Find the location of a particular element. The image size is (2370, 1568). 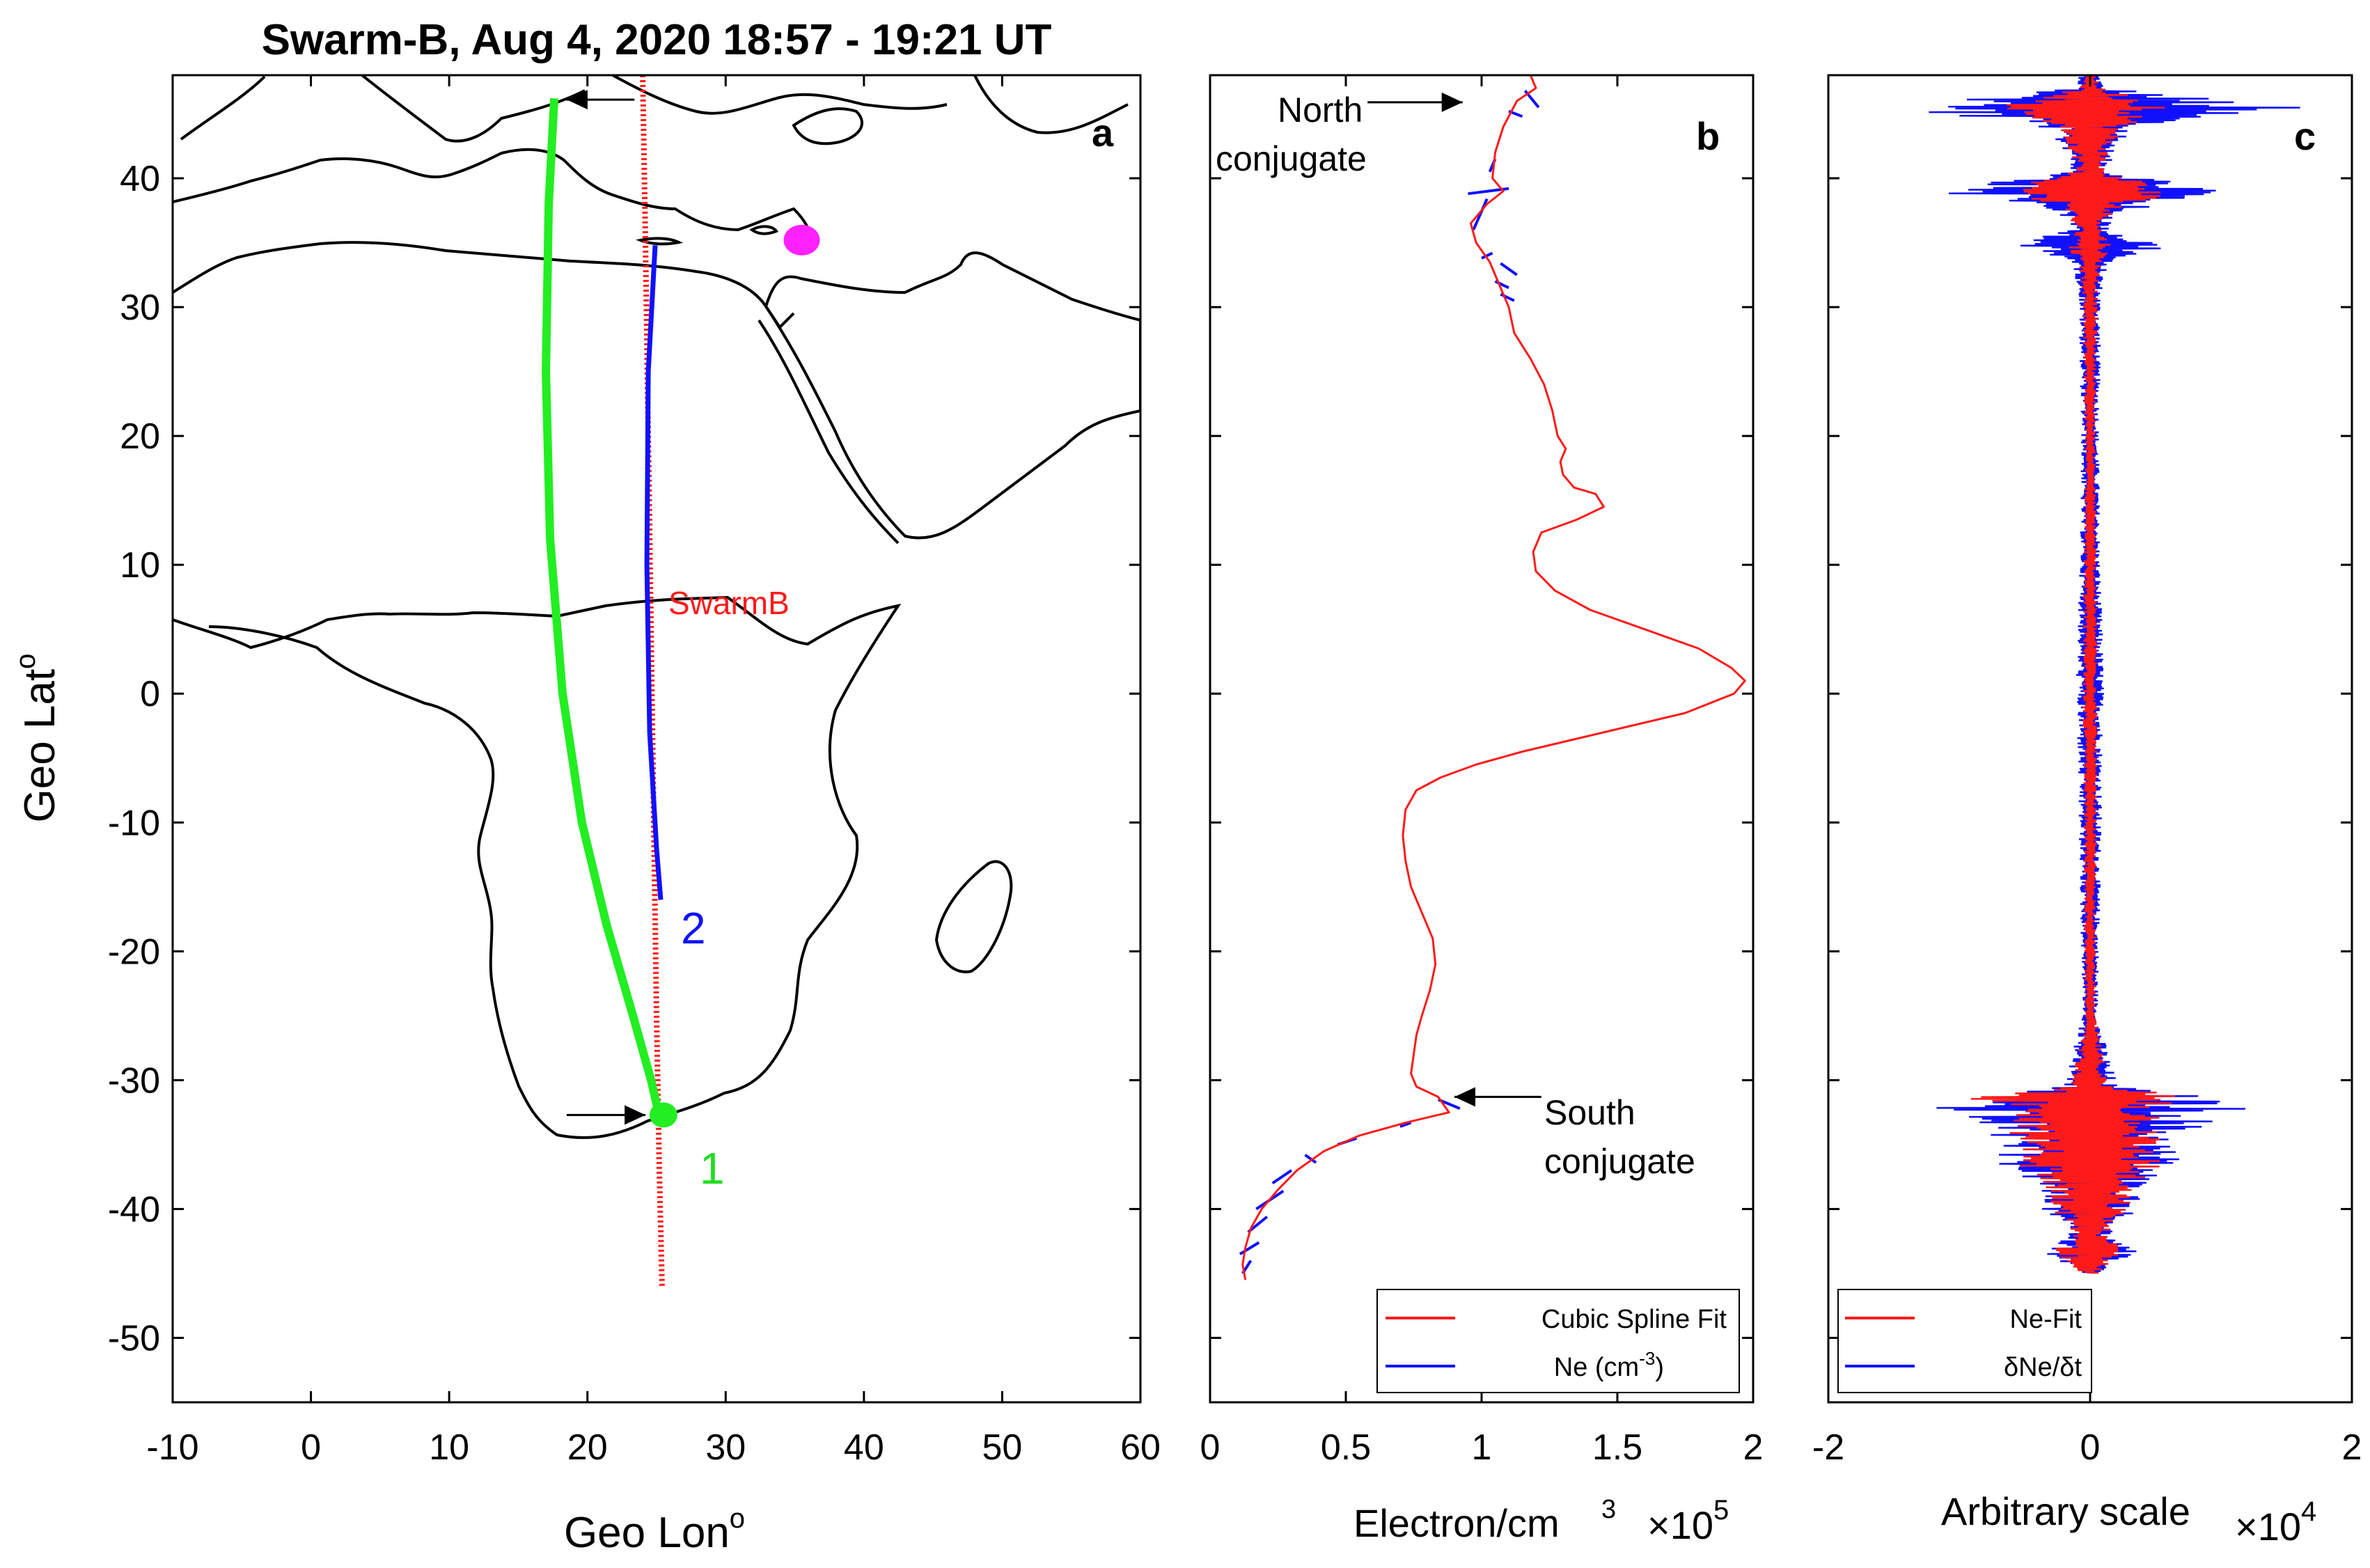

y-tick-label: -30 is located at coordinates (134, 1080).